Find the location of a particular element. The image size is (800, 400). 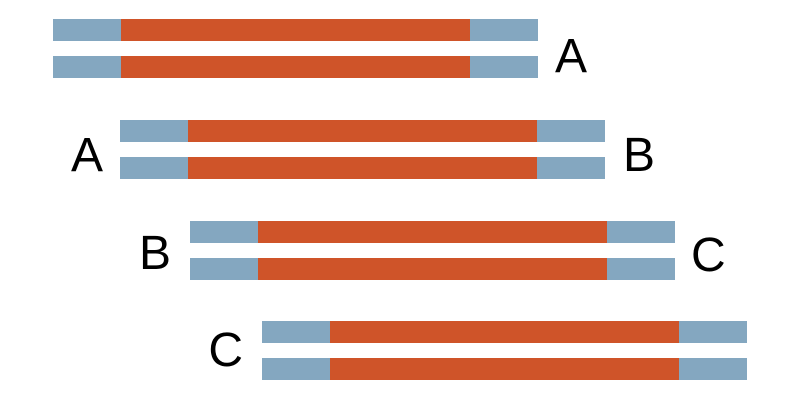

fragment-2-strand-bottom is located at coordinates (362, 168).